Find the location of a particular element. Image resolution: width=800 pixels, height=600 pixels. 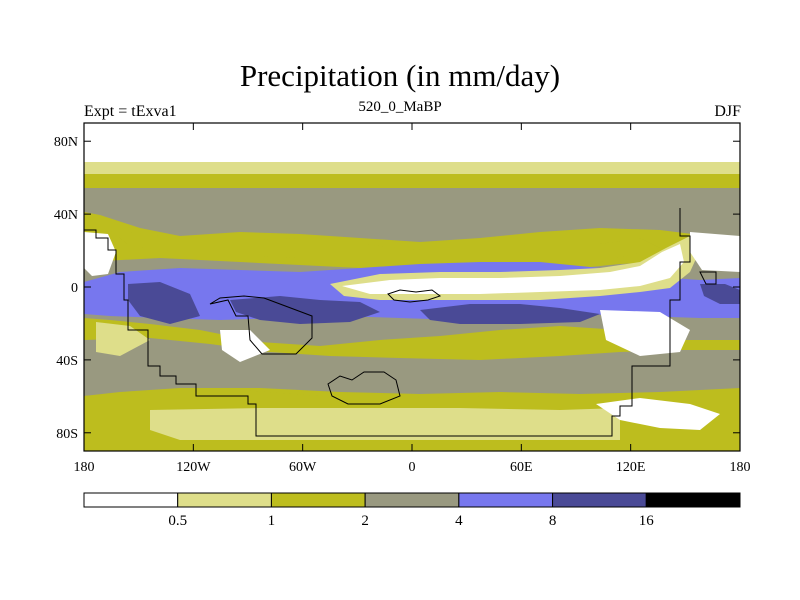

x-tick-label-4: 60E is located at coordinates (521, 467).